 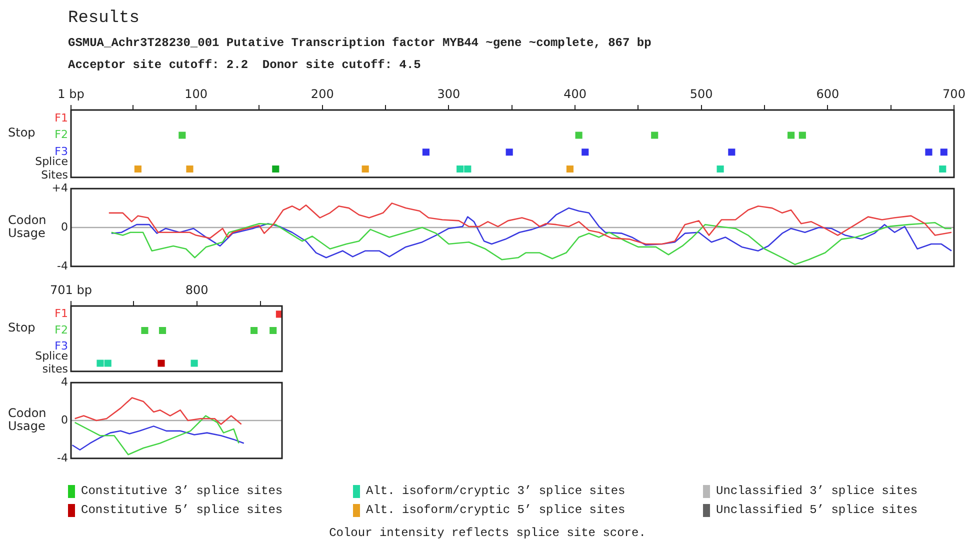 I want to click on y-tick-label: 4, so click(x=64, y=381).